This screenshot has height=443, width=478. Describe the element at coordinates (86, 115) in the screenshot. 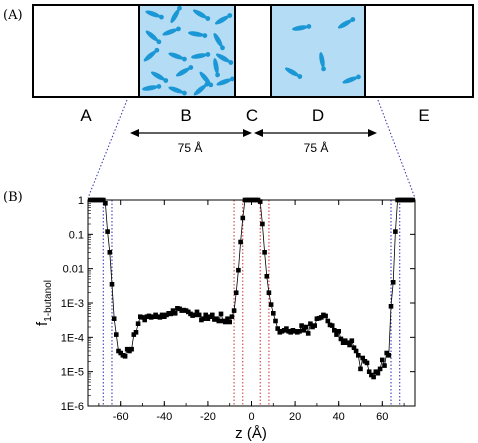

I see `region-label-a: A` at that location.